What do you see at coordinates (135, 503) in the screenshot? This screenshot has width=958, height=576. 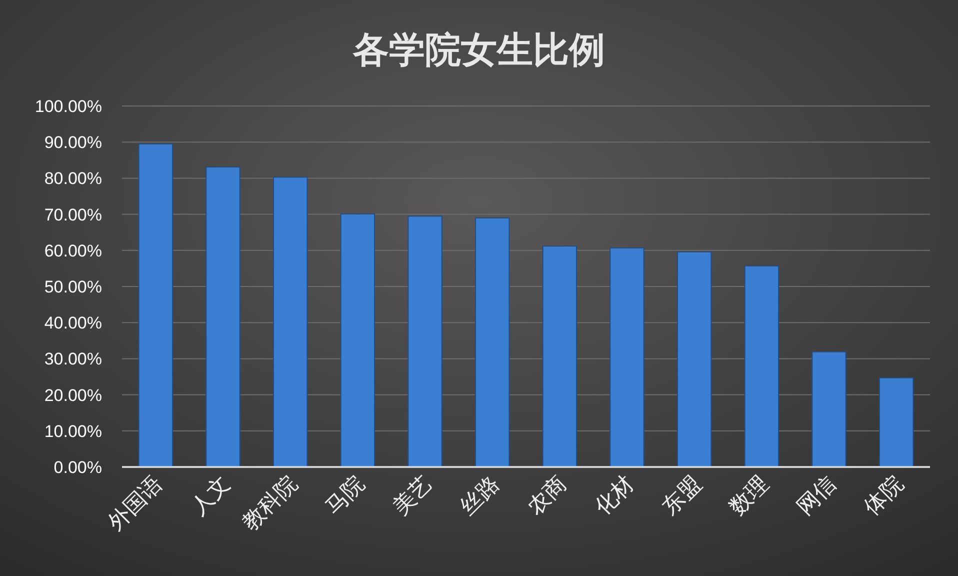 I see `x-tick-label: 外国语` at bounding box center [135, 503].